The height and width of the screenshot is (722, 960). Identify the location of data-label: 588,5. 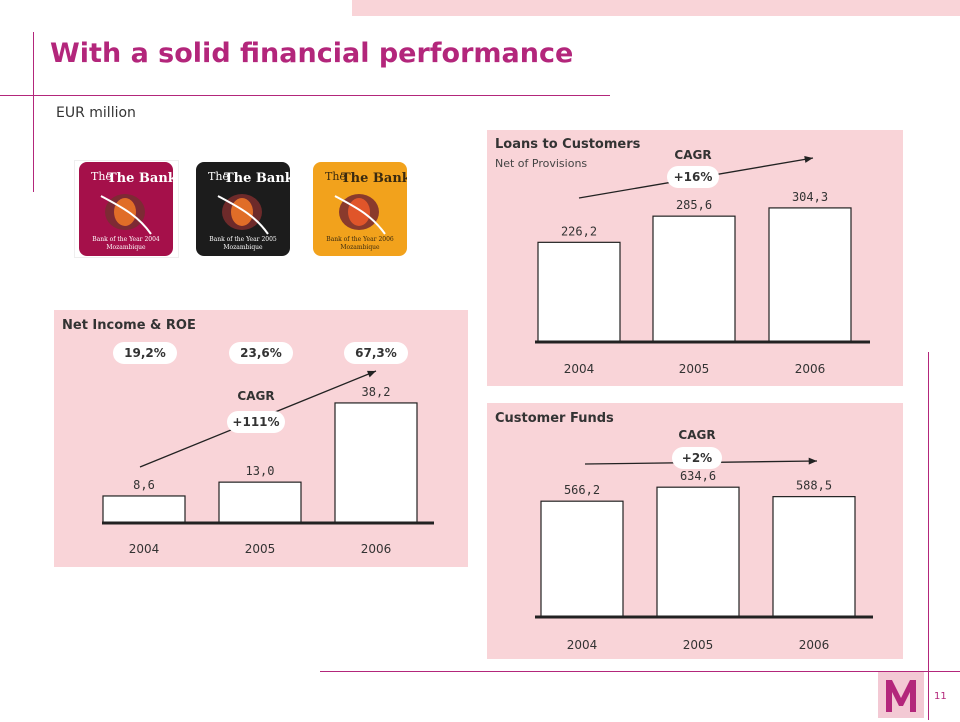
(814, 486).